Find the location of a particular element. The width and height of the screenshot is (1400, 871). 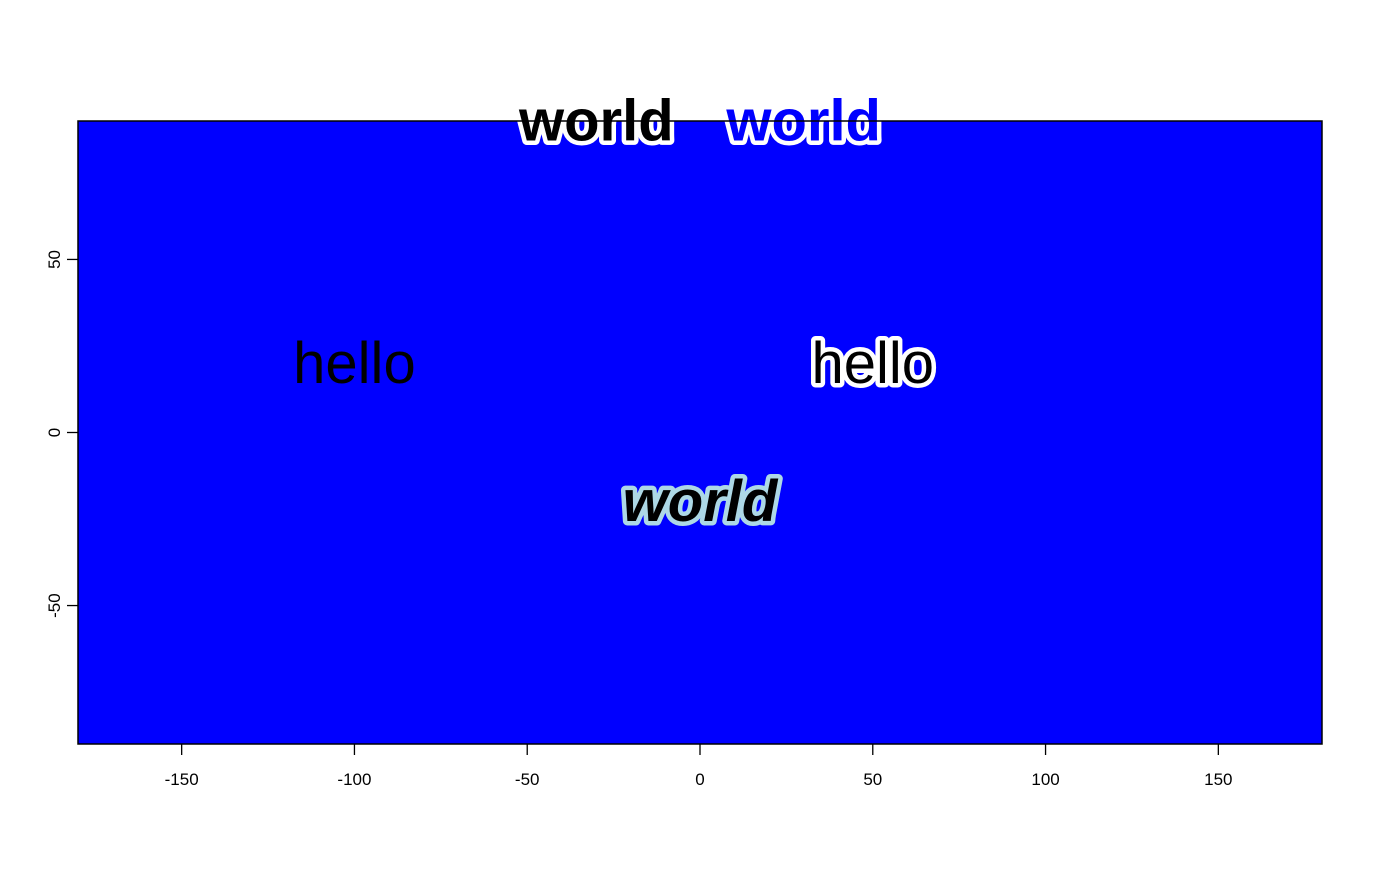

y-tick-label: 50 is located at coordinates (54, 259).